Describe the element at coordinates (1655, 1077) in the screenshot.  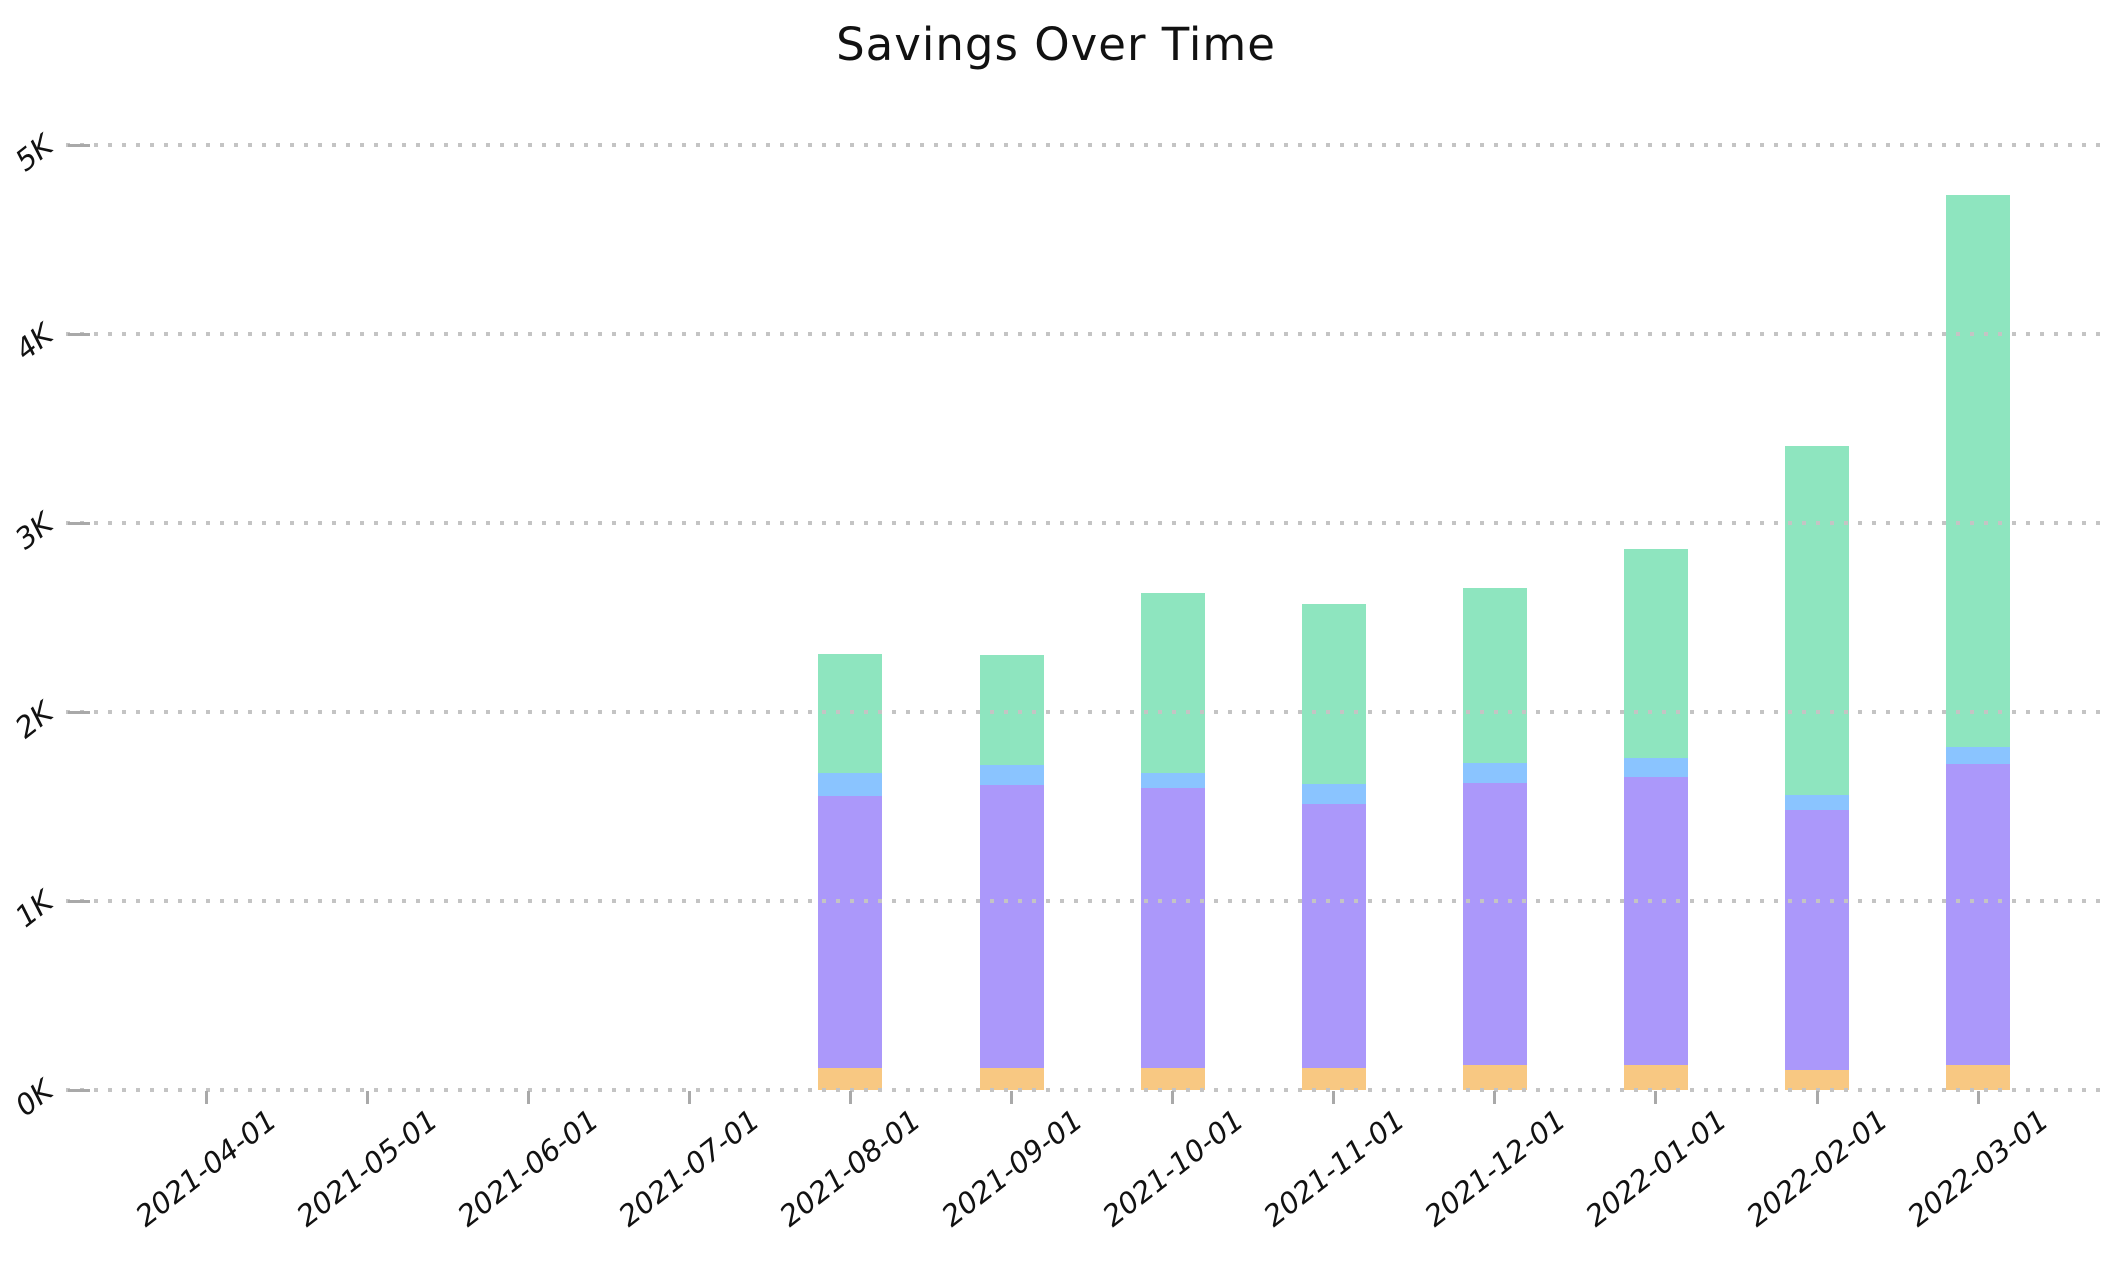
I see `bar-2022-01-01-orange-segment` at that location.